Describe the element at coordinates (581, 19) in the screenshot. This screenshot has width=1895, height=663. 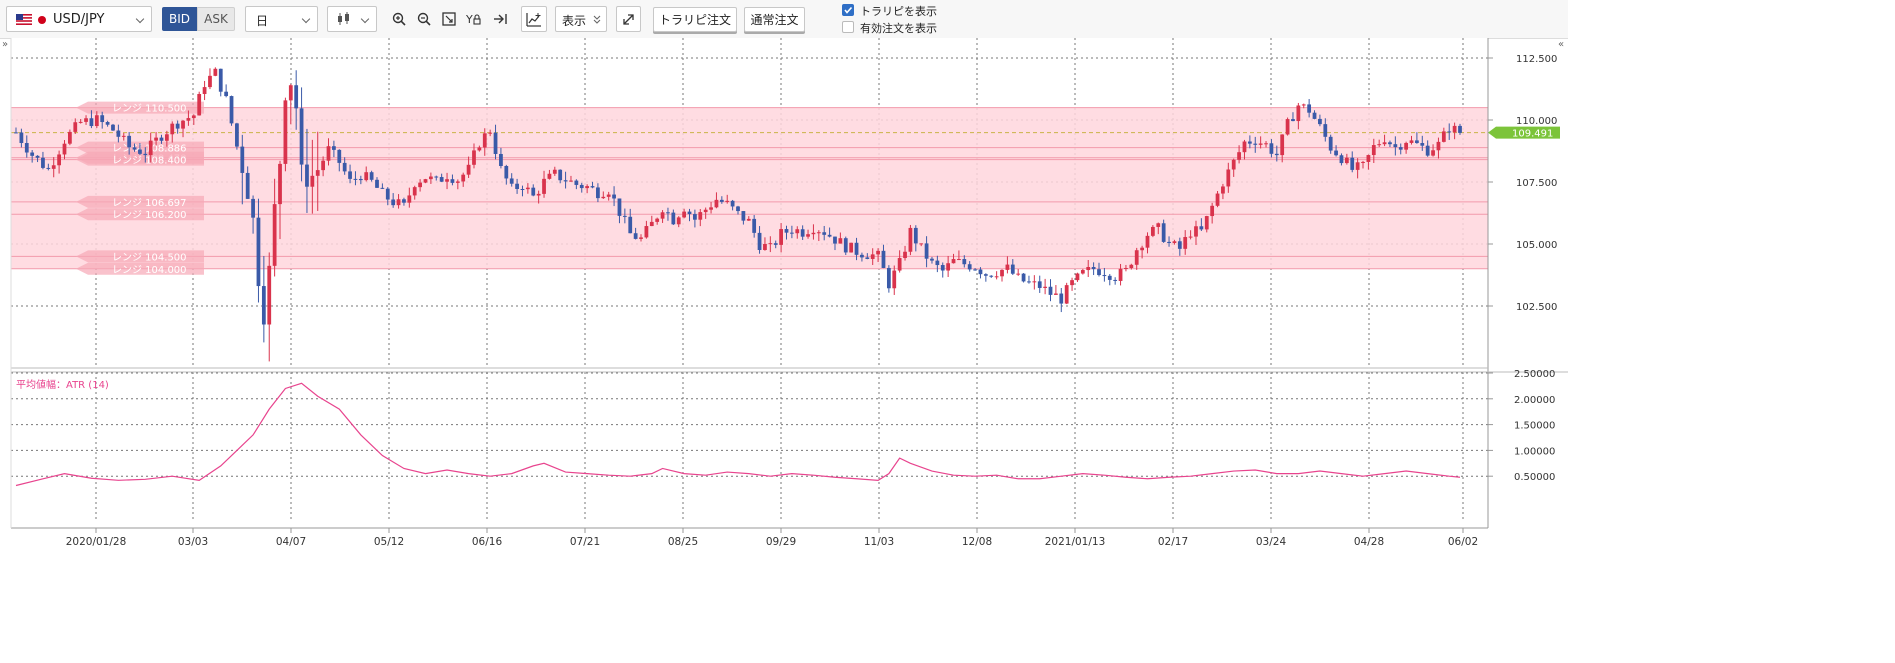
I see `display-menu-button: 表示` at that location.